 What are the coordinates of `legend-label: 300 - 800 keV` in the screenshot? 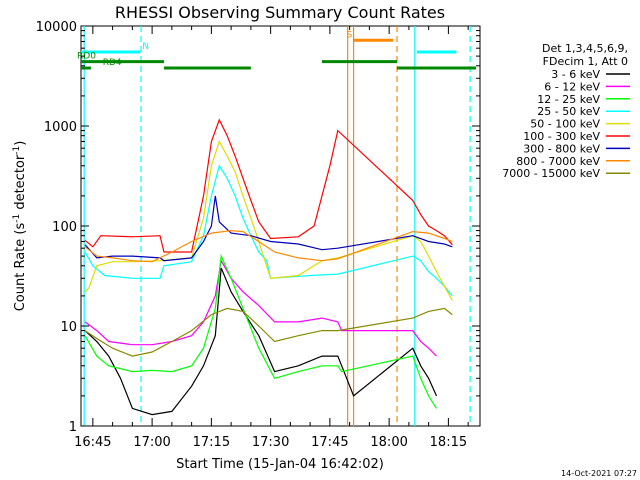 It's located at (561, 148).